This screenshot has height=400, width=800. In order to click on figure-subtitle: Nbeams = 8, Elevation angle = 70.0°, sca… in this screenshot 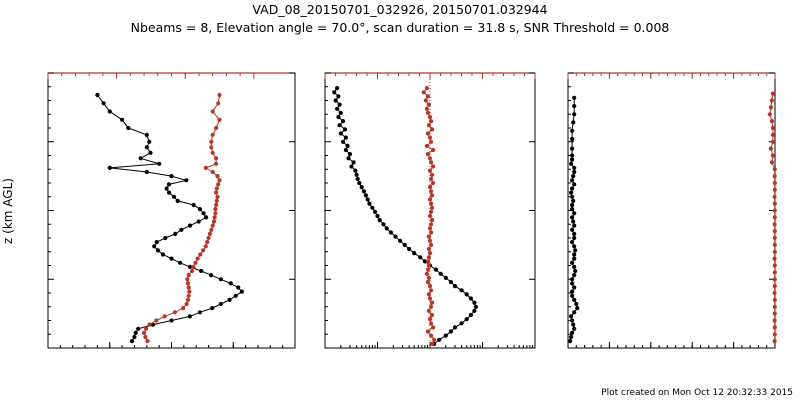, I will do `click(400, 27)`.